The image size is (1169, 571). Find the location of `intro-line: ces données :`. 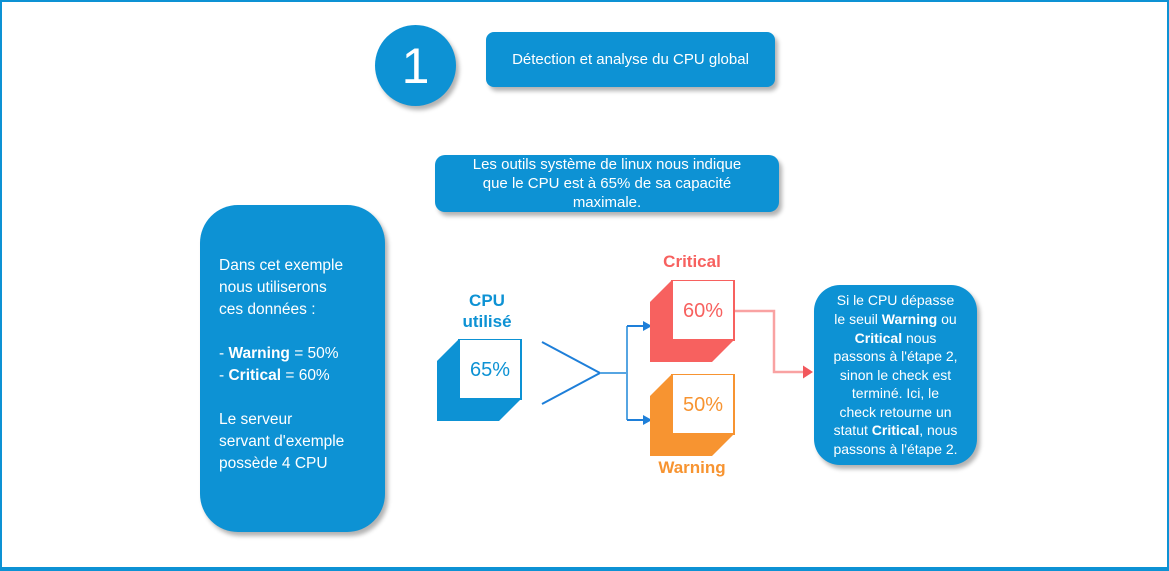

intro-line: ces données : is located at coordinates (267, 309).